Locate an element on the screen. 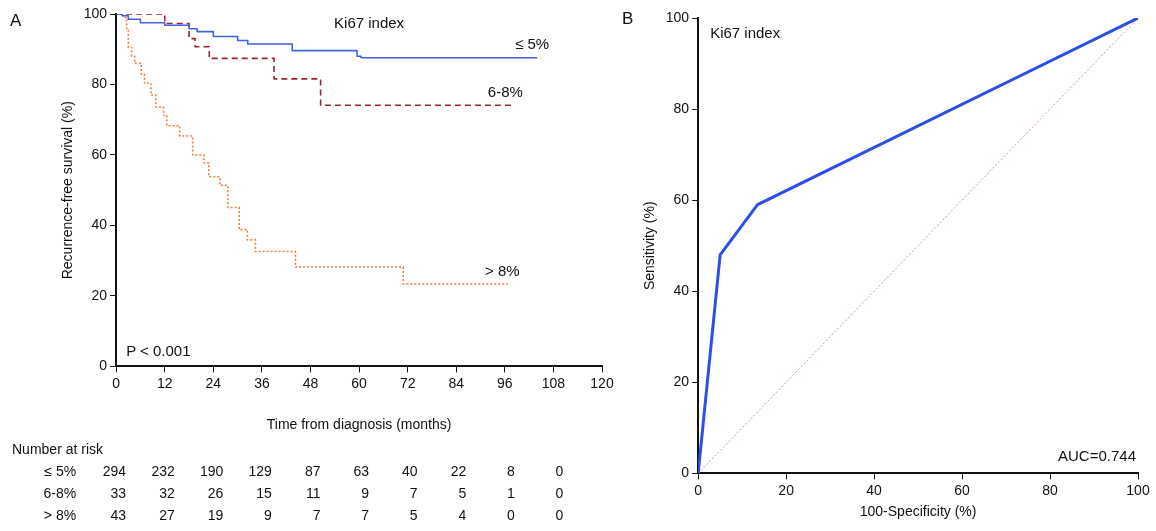  x-tick-label: 84 is located at coordinates (456, 382).